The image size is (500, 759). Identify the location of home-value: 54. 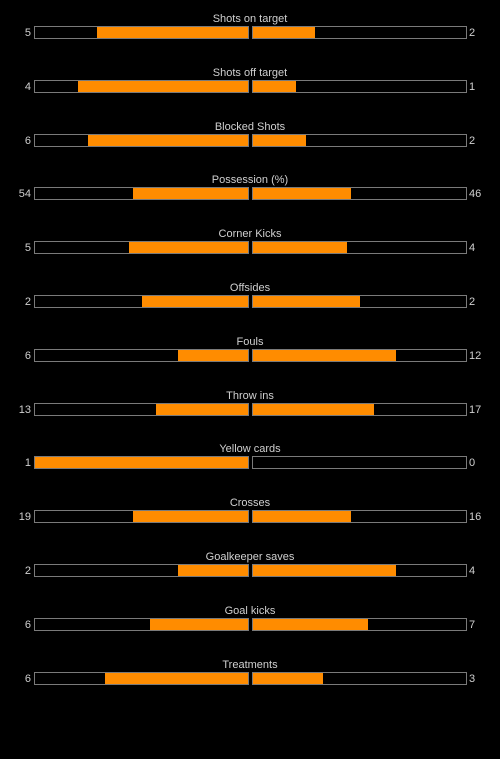
(24, 194).